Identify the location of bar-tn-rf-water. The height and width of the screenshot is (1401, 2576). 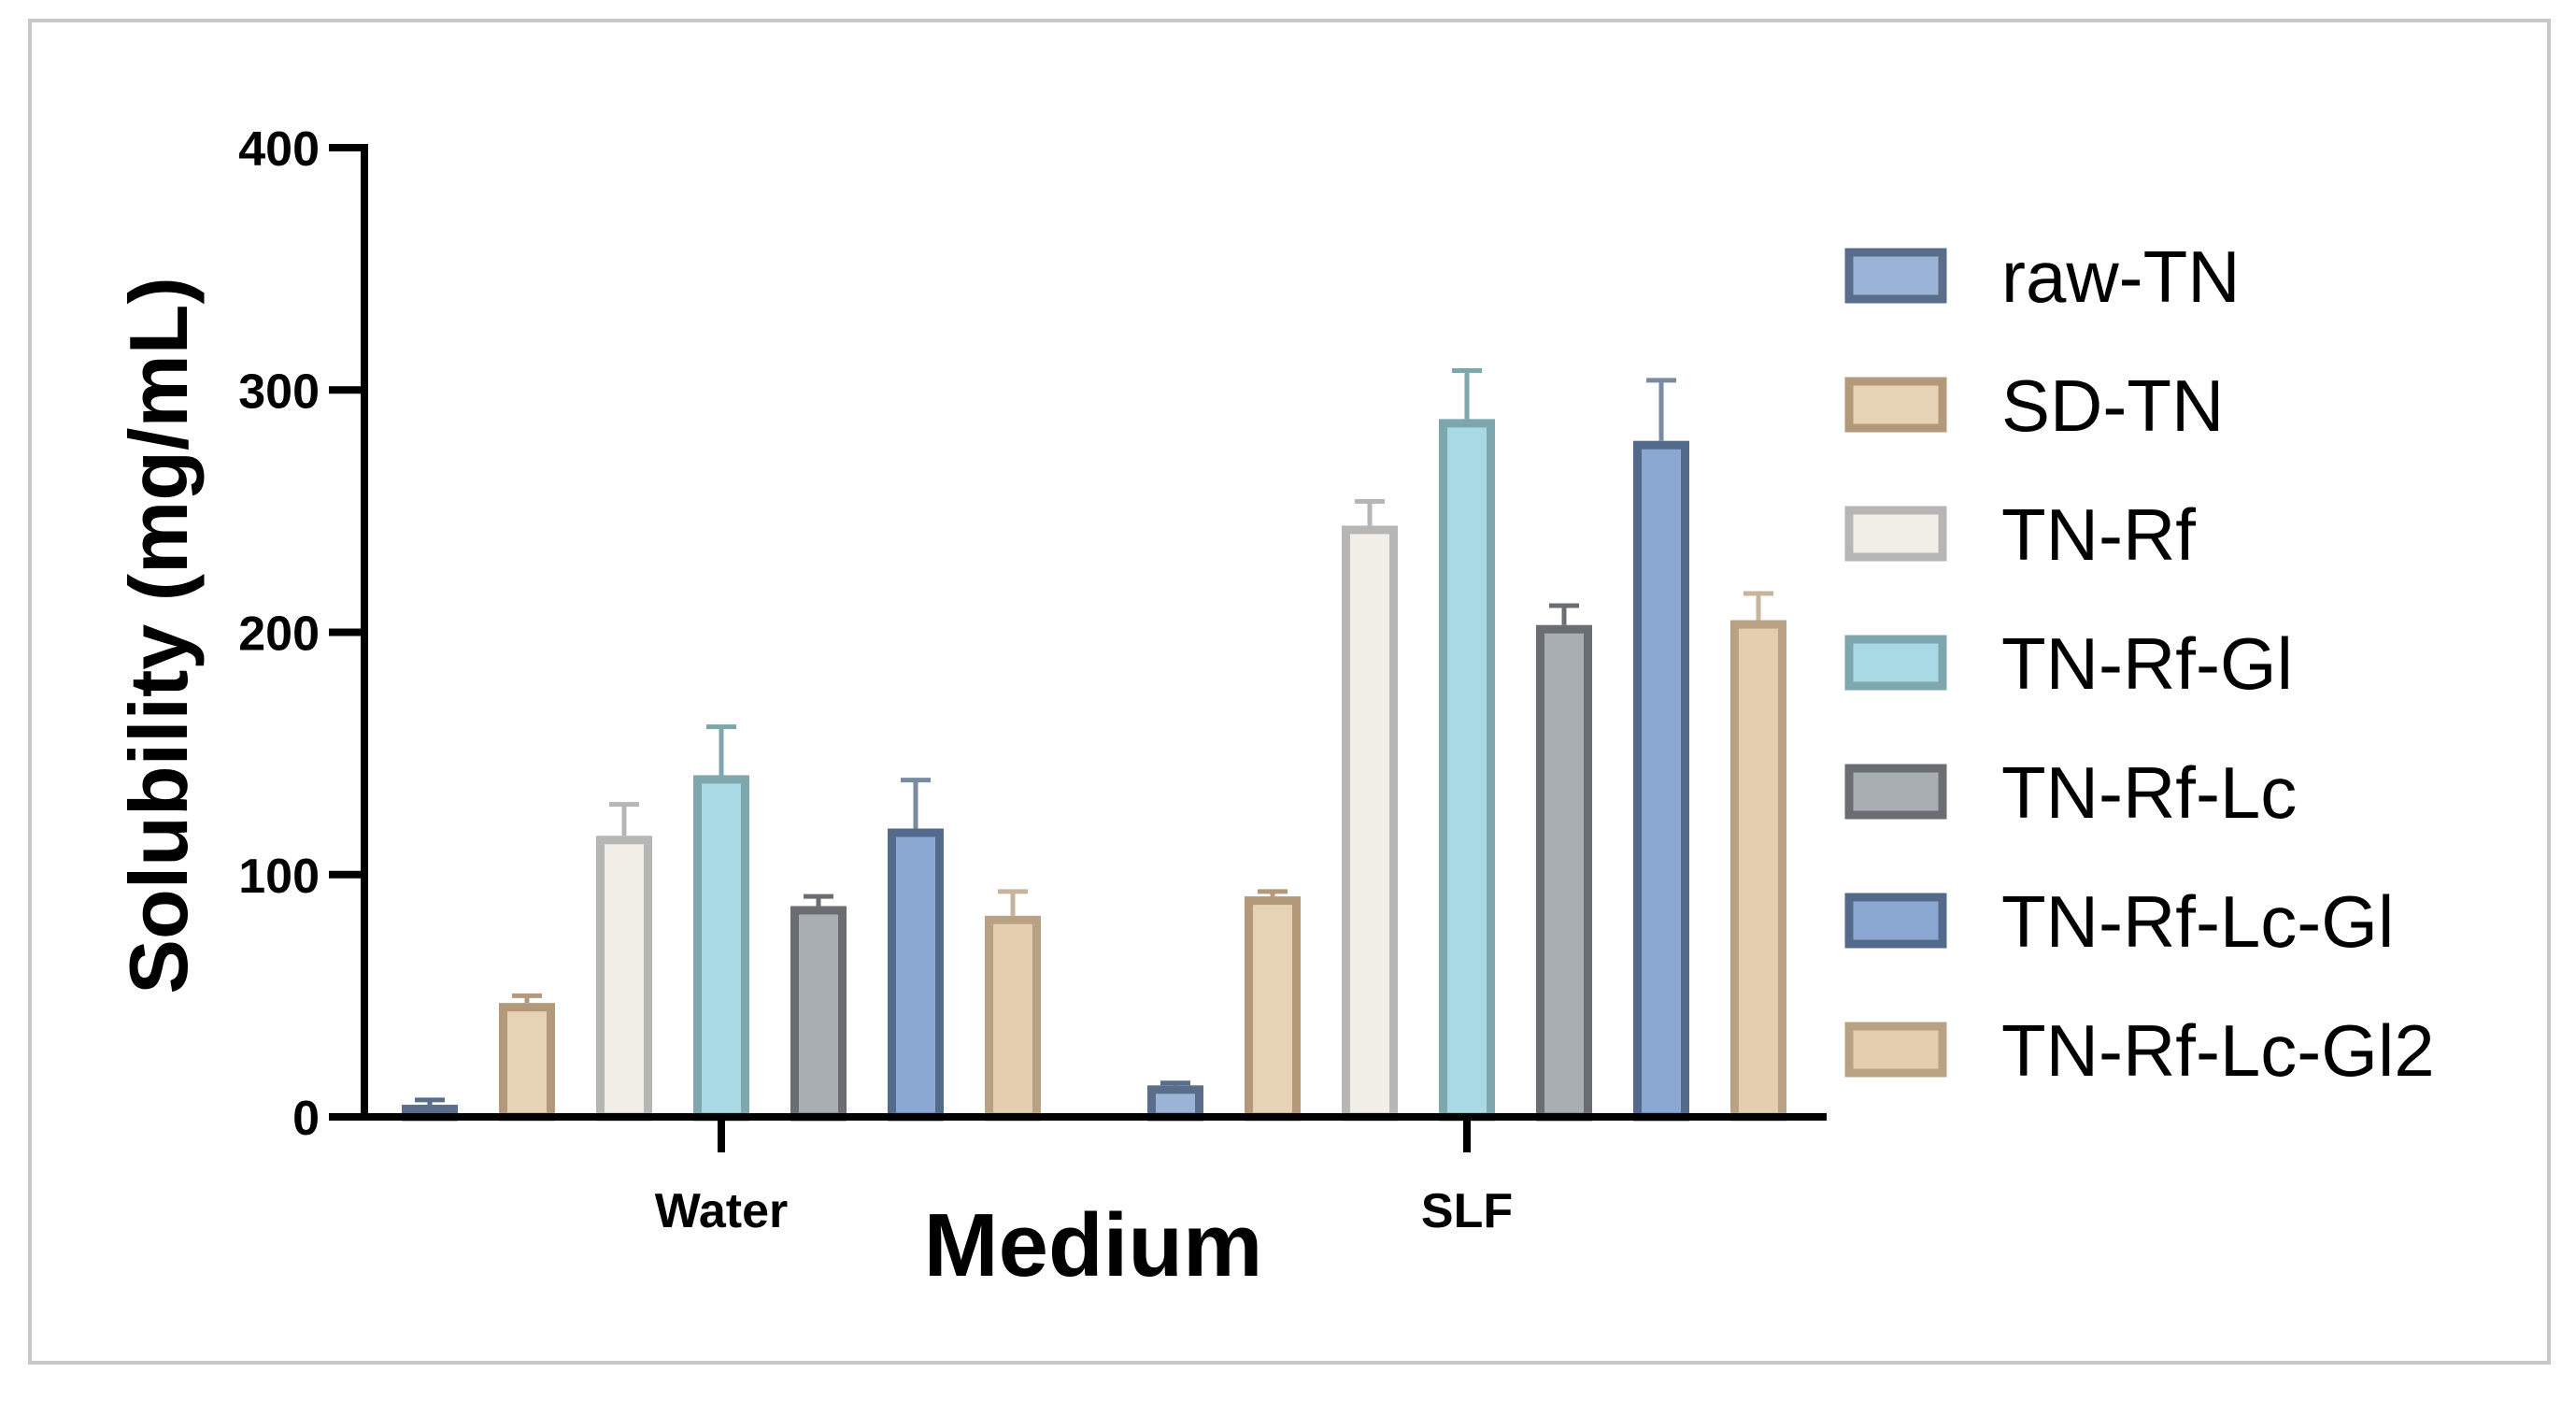
(624, 979).